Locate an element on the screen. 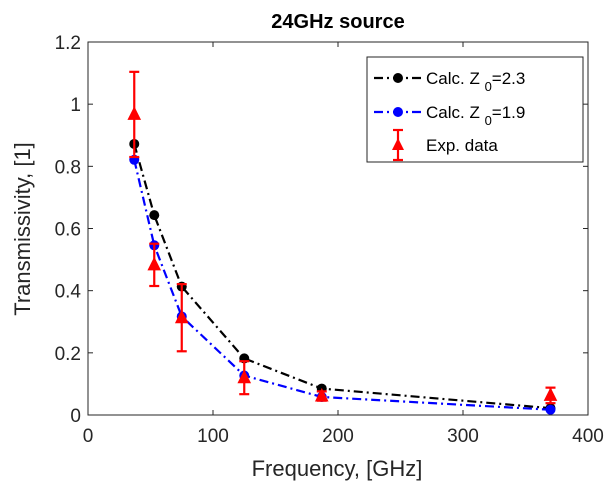 This screenshot has height=491, width=604. x-tick-label: 300 is located at coordinates (463, 436).